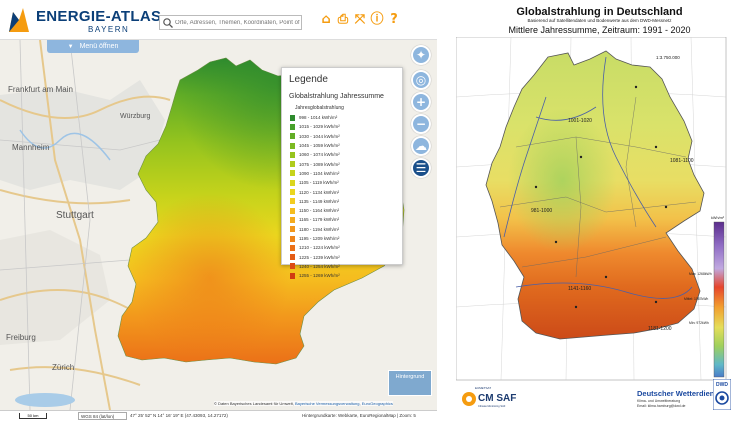  Describe the element at coordinates (319, 164) in the screenshot. I see `legend-item-label: 1075 - 1089 kWh/m²` at that location.